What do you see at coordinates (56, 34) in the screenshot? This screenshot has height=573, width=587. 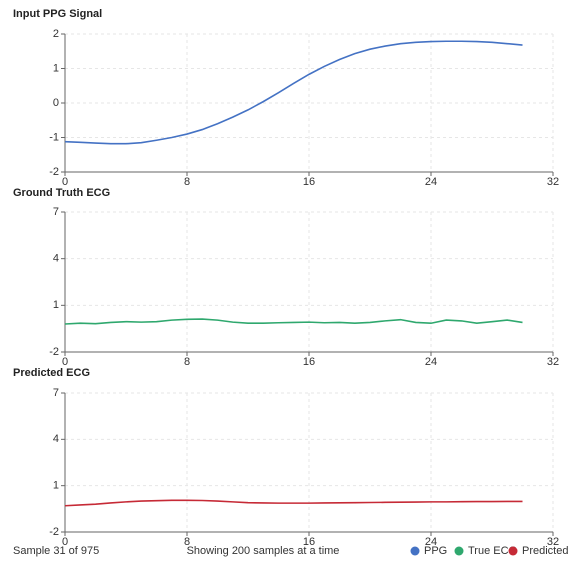 I see `y-tick-label: 2` at bounding box center [56, 34].